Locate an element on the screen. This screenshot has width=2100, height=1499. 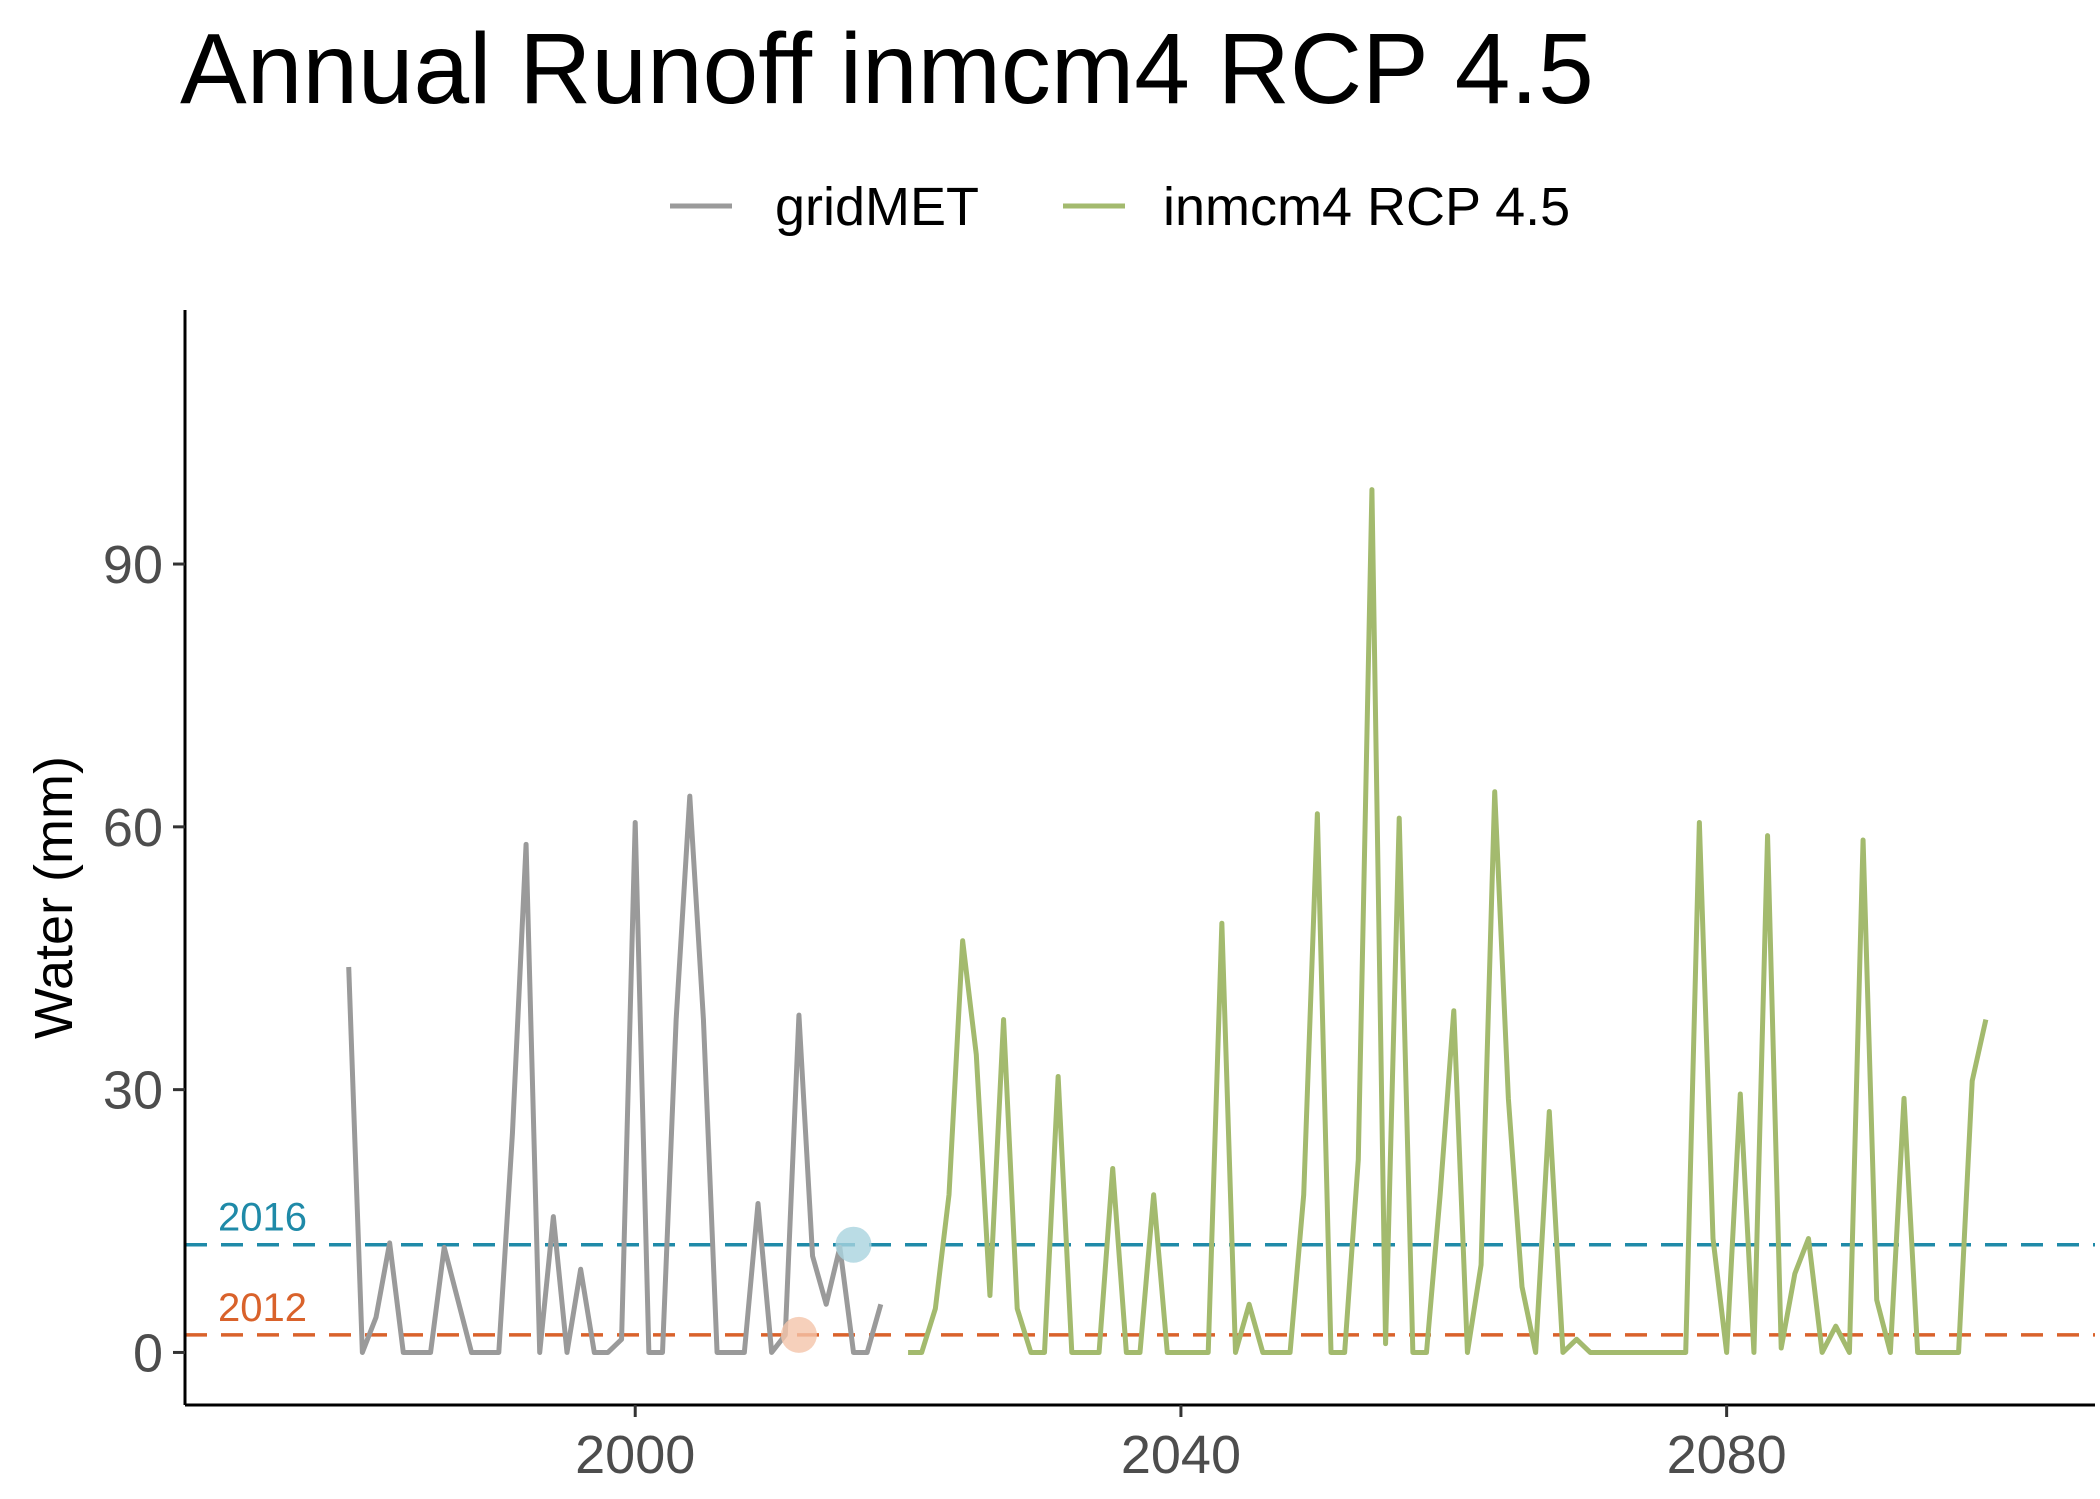
x-tick-label: 2040 is located at coordinates (1181, 1455).